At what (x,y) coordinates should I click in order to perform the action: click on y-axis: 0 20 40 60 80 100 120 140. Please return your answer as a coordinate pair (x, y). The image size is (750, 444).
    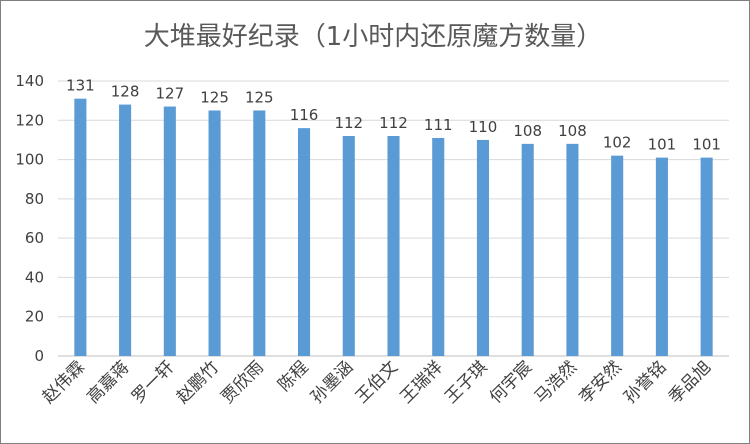
    Looking at the image, I should click on (29, 218).